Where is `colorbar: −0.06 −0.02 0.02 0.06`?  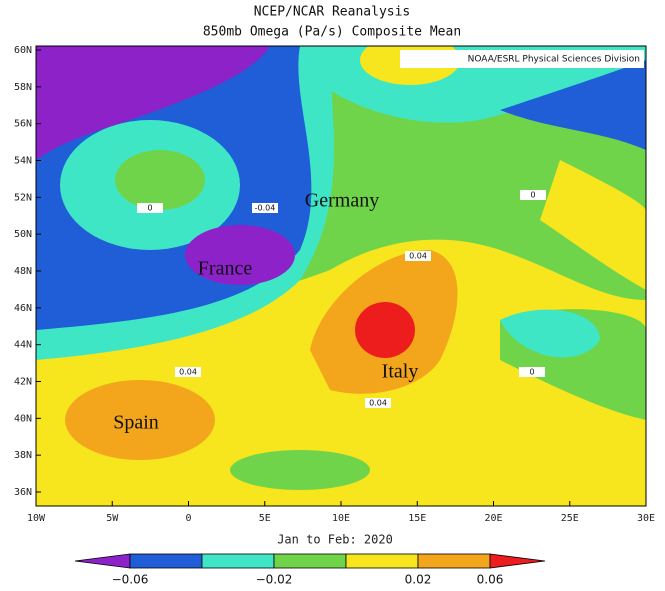 colorbar: −0.06 −0.02 0.02 0.06 is located at coordinates (310, 570).